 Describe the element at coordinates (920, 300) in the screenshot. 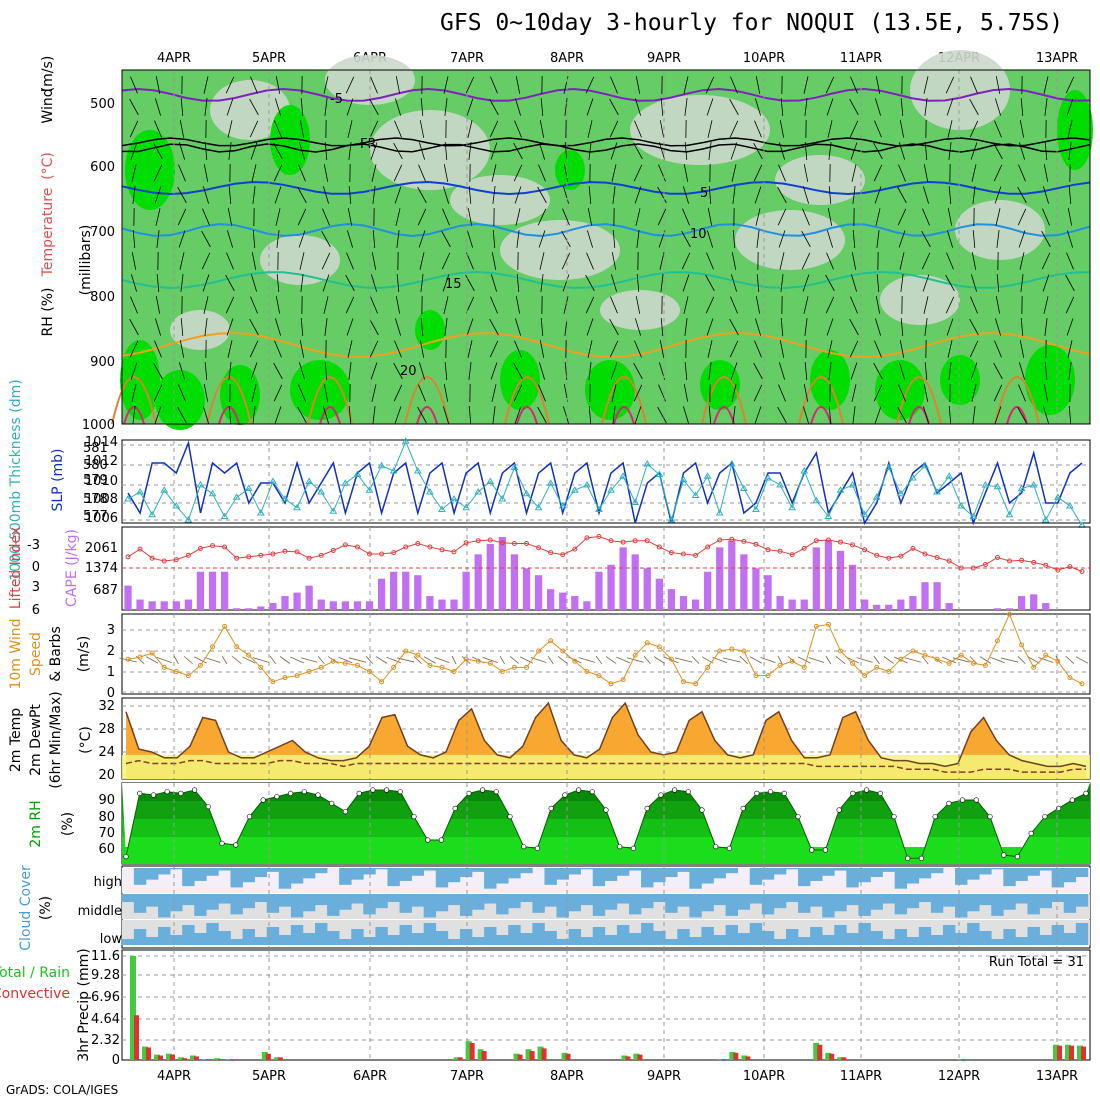

I see `rh-dry-patch` at that location.